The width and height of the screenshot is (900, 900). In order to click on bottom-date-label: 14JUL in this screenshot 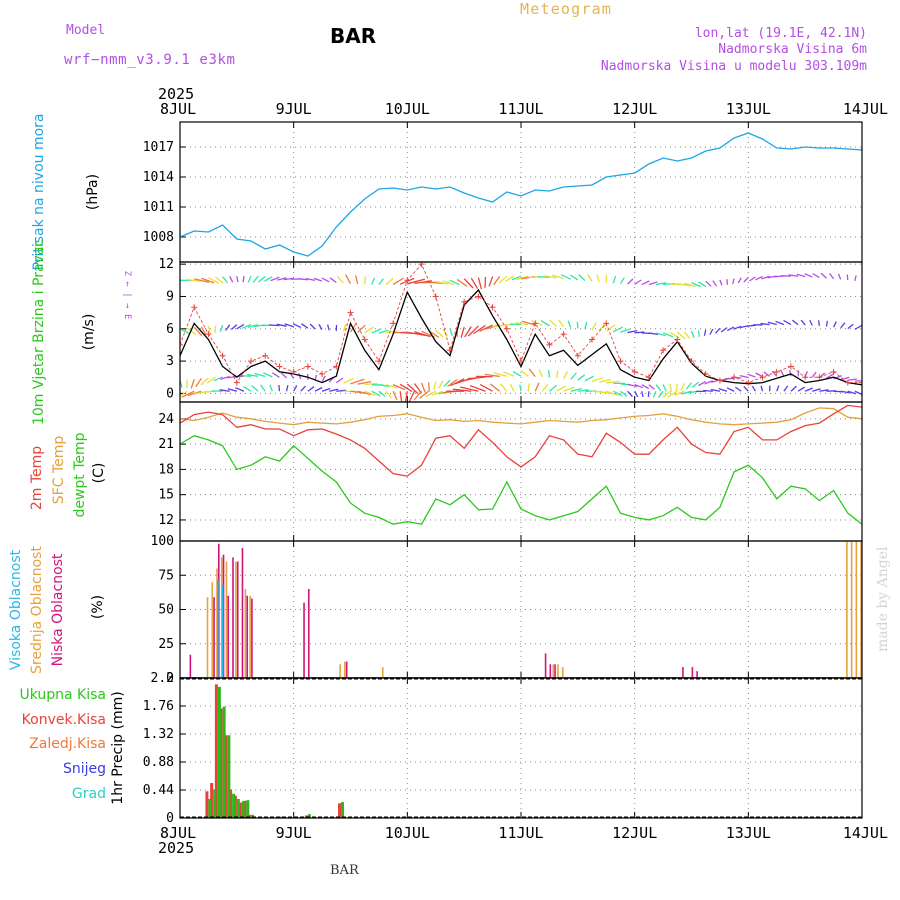, I will do `click(865, 833)`.